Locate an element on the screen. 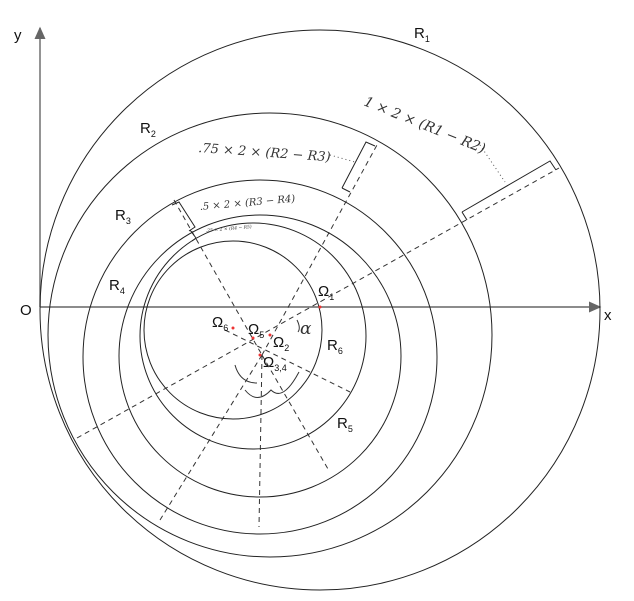 The width and height of the screenshot is (634, 601). svg-text: R3 is located at coordinates (123, 216).